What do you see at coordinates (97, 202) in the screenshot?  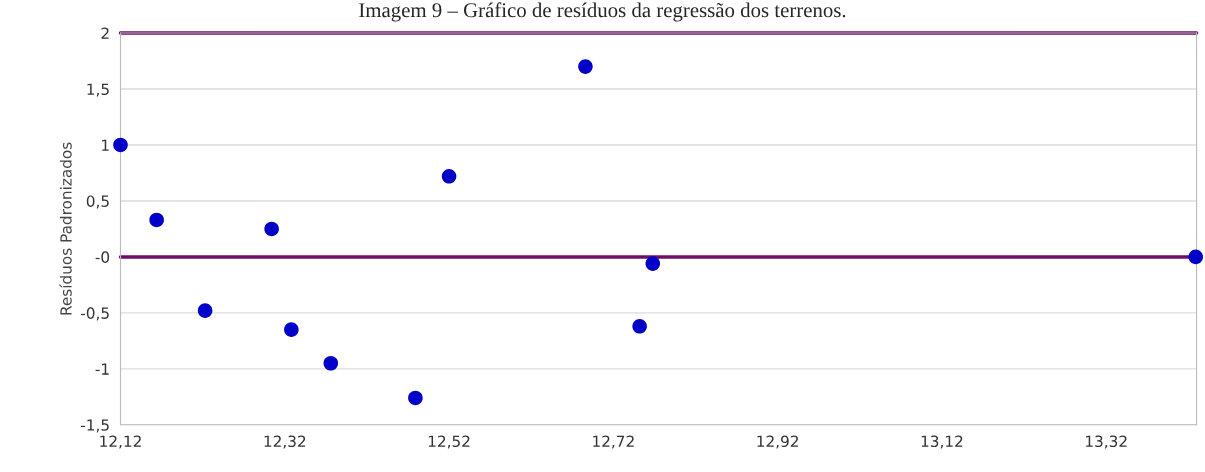 I see `y-tick-label: 0,5` at bounding box center [97, 202].